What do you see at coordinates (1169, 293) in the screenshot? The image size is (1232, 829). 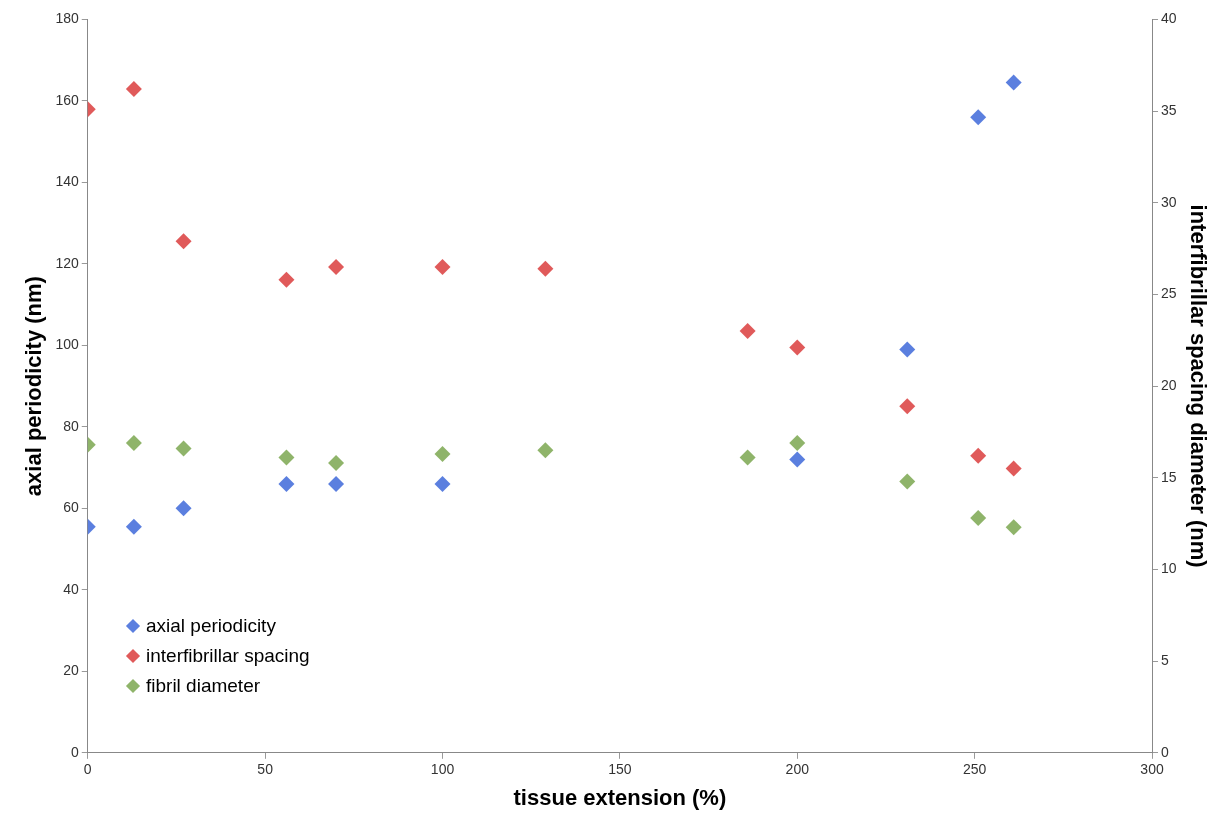 I see `y2-tick-label: 25` at bounding box center [1169, 293].